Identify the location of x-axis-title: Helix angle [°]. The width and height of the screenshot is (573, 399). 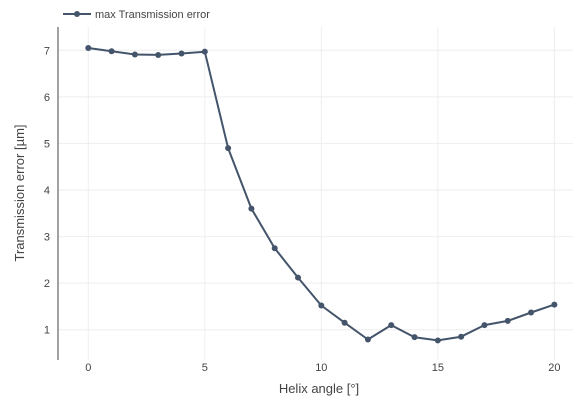
(319, 388).